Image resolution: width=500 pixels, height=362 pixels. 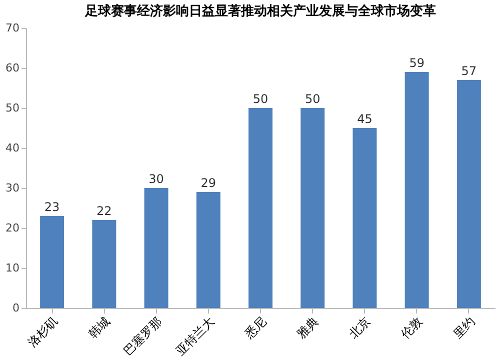 What do you see at coordinates (142, 336) in the screenshot?
I see `x-tick-label: 巴塞罗那` at bounding box center [142, 336].